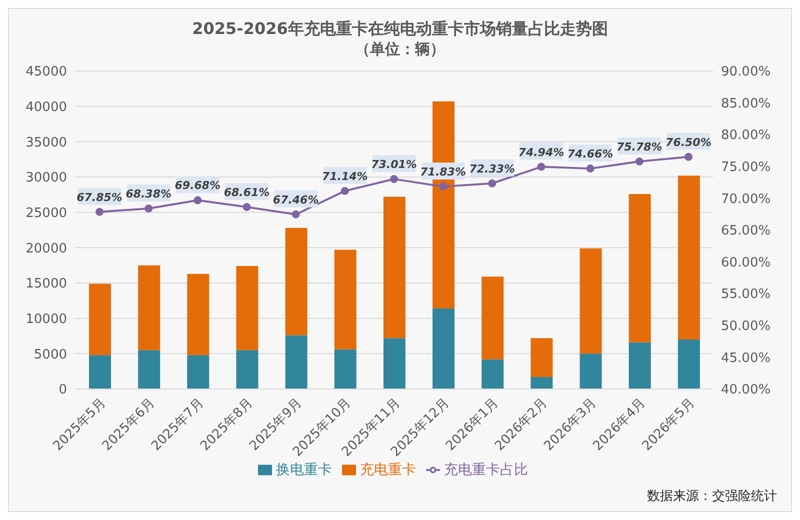 Image resolution: width=800 pixels, height=520 pixels. Describe the element at coordinates (46, 142) in the screenshot. I see `y-tick-label: 35000` at that location.